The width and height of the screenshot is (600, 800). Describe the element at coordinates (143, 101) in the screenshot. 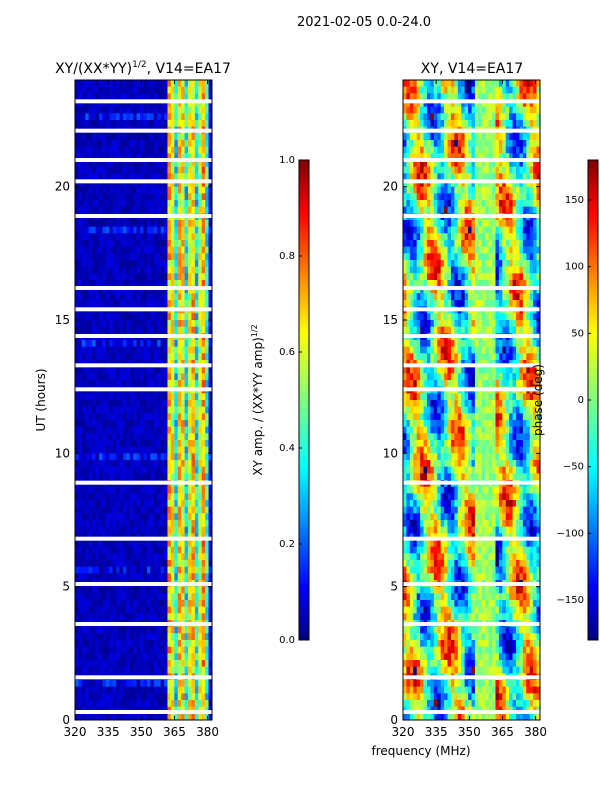

I see `flagged-gap` at that location.